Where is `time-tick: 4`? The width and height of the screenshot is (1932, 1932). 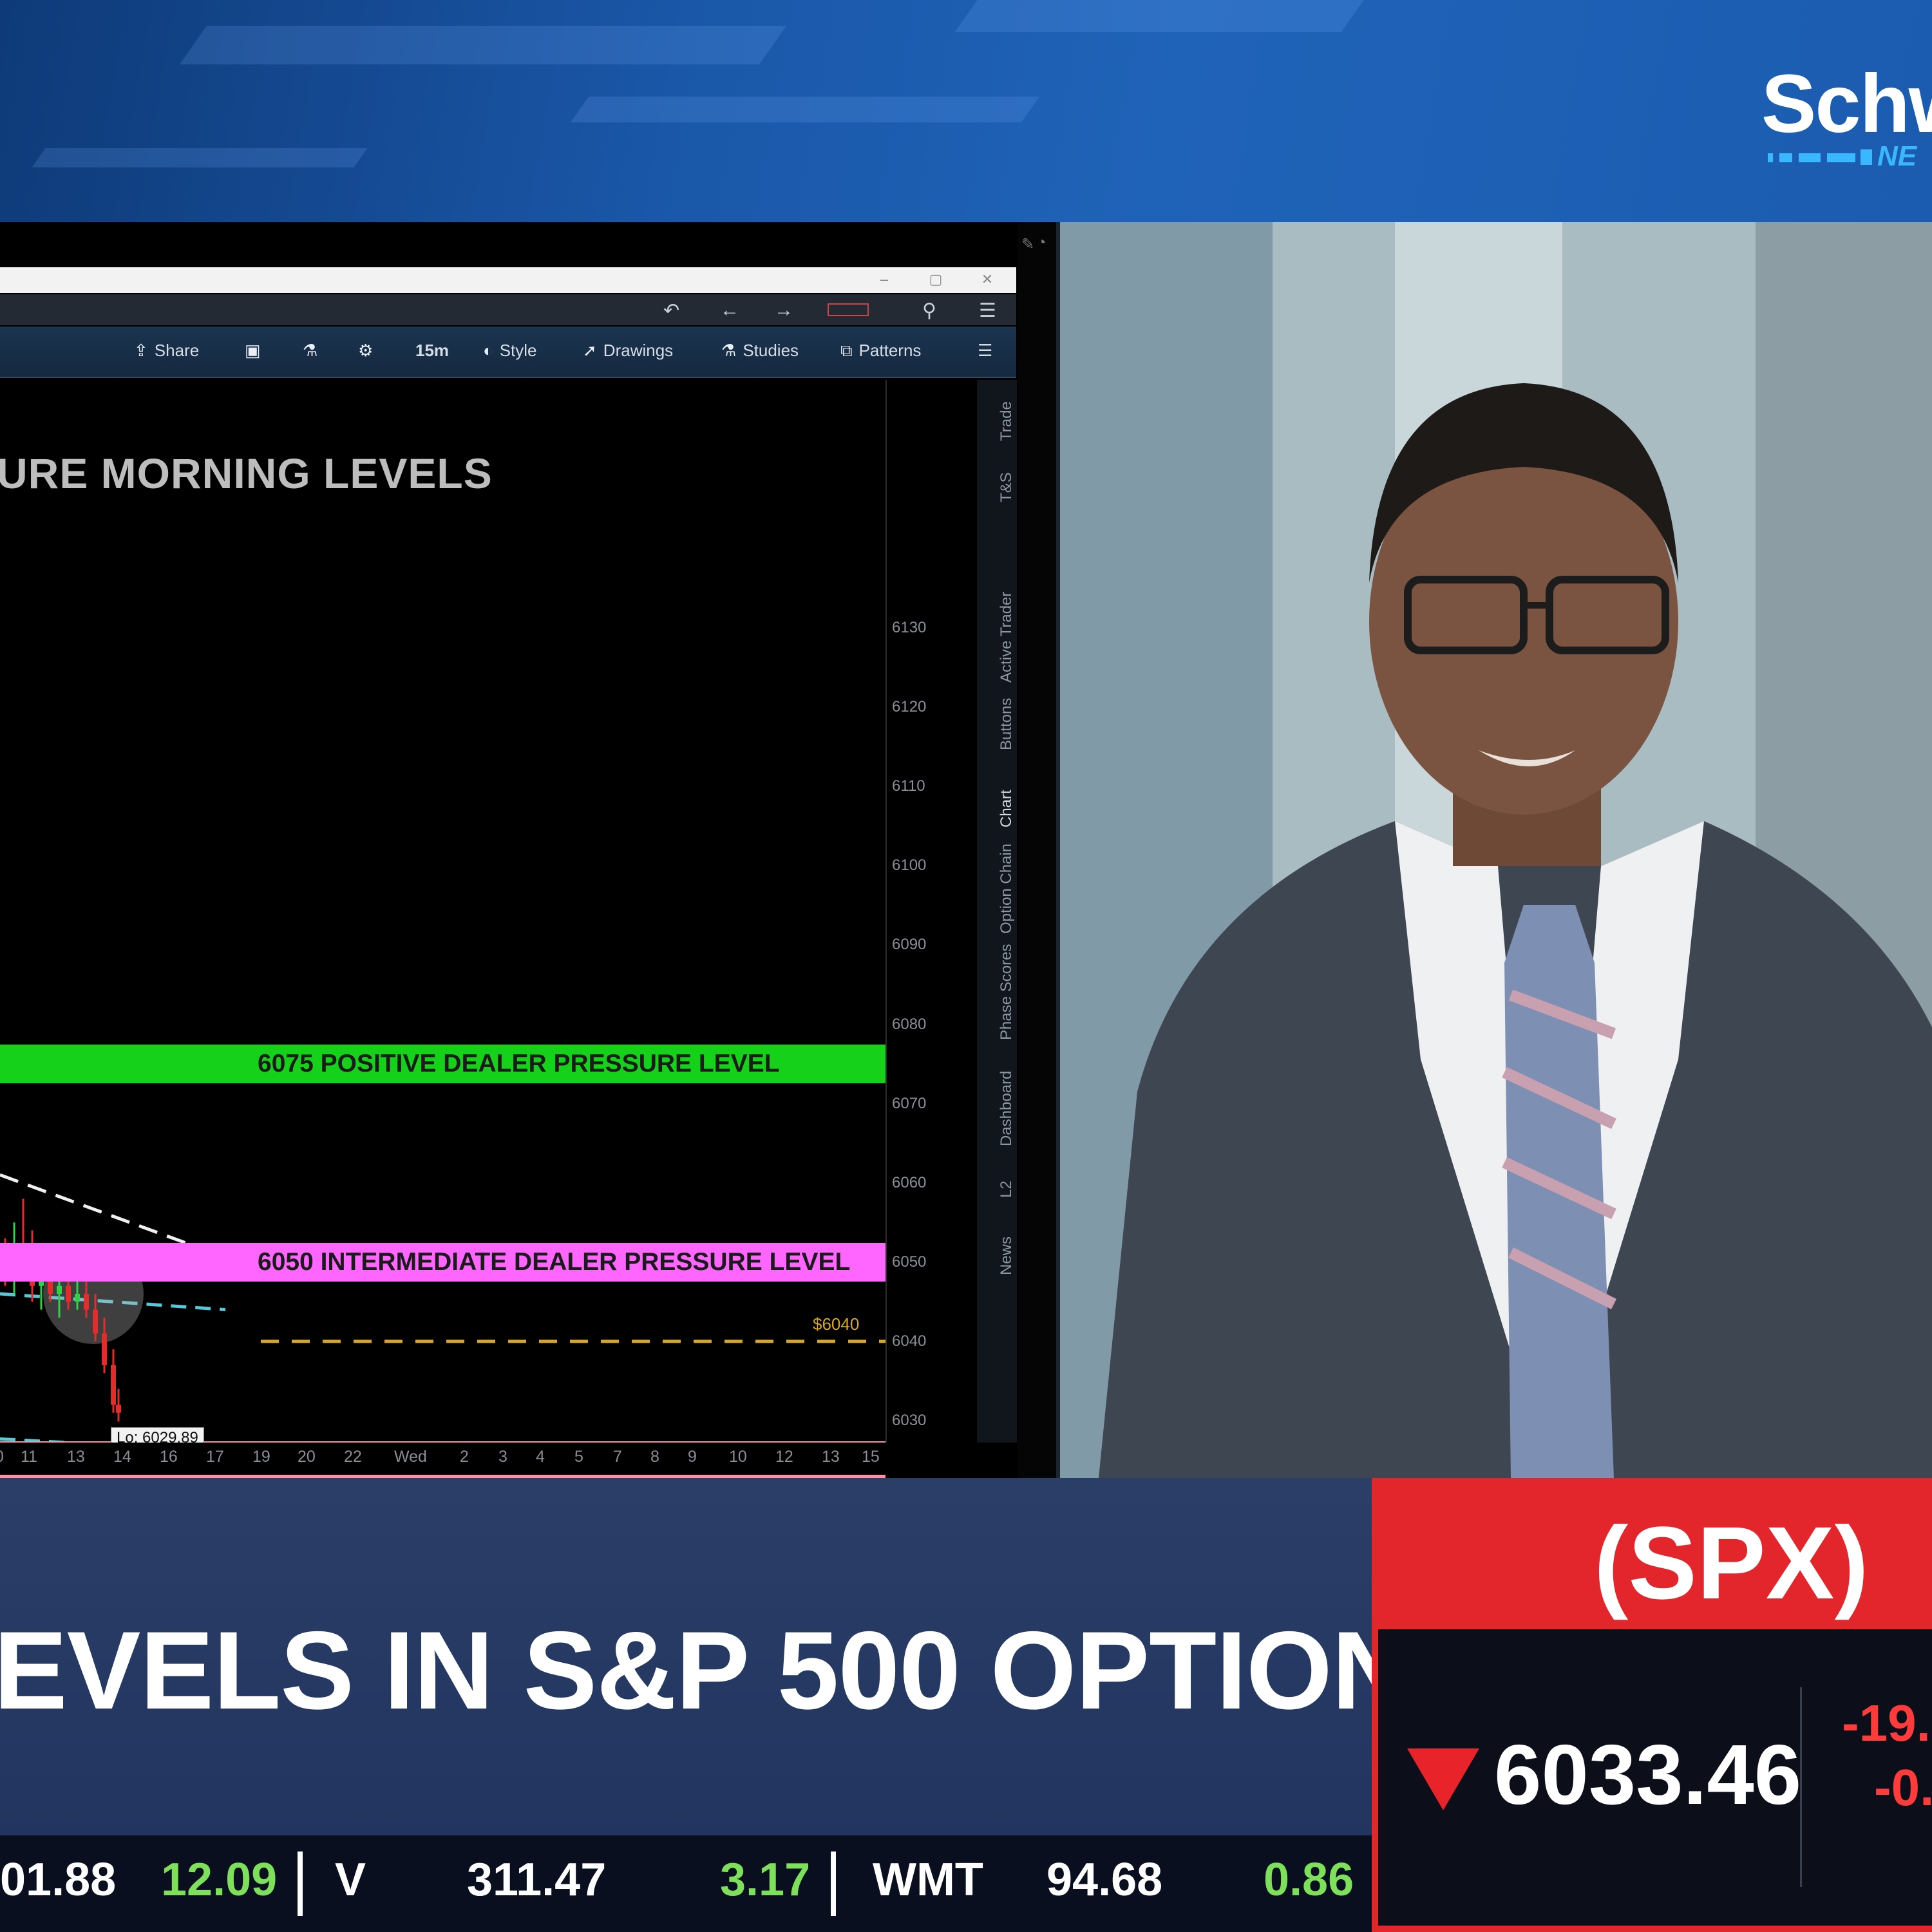
time-tick: 4 is located at coordinates (540, 1457).